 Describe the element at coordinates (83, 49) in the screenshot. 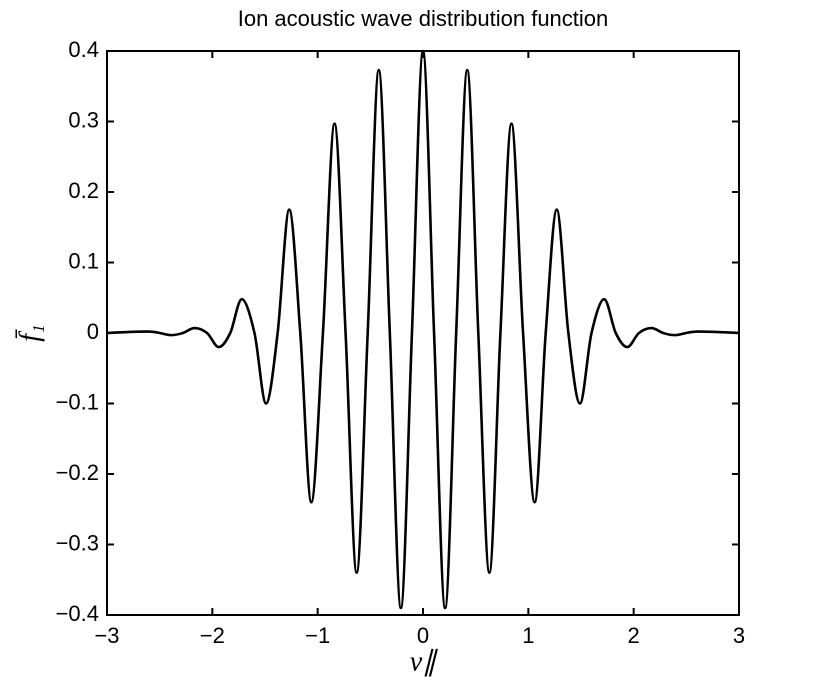

I see `y-tick-label: 0.4` at that location.